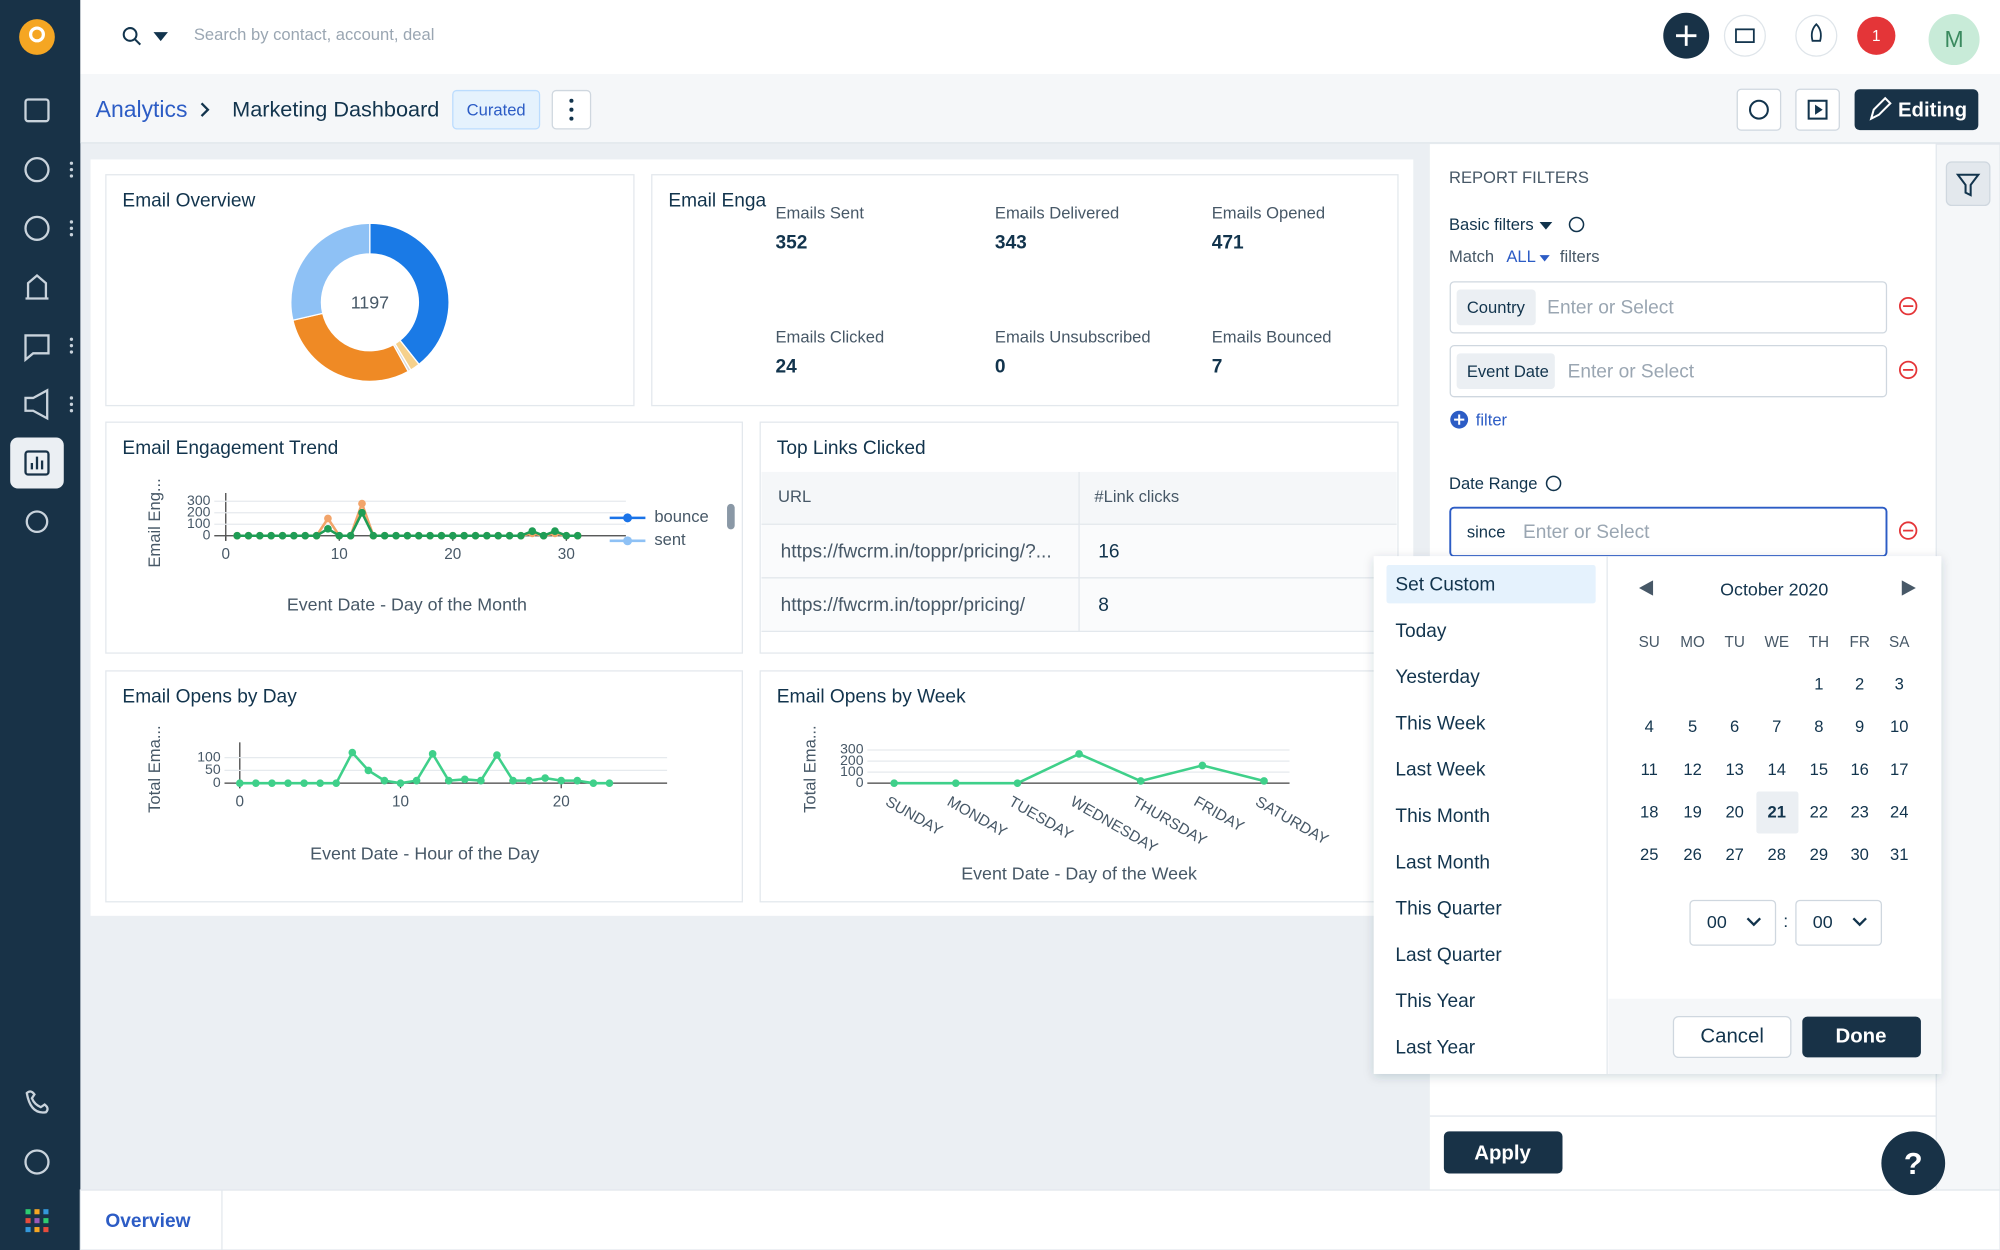 Image resolution: width=2000 pixels, height=1250 pixels. I want to click on badge-text: Curated, so click(496, 109).